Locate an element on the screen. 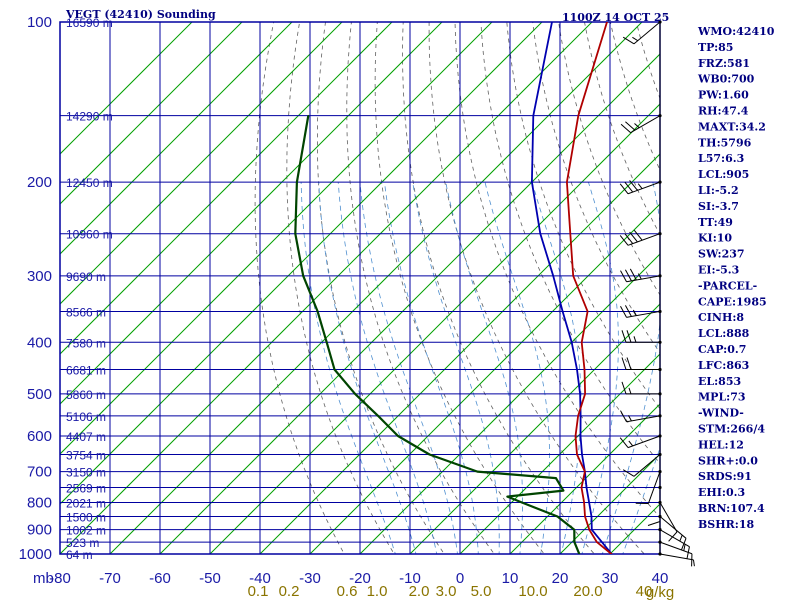 This screenshot has height=600, width=800. temp-tick-label: -10 is located at coordinates (410, 578).